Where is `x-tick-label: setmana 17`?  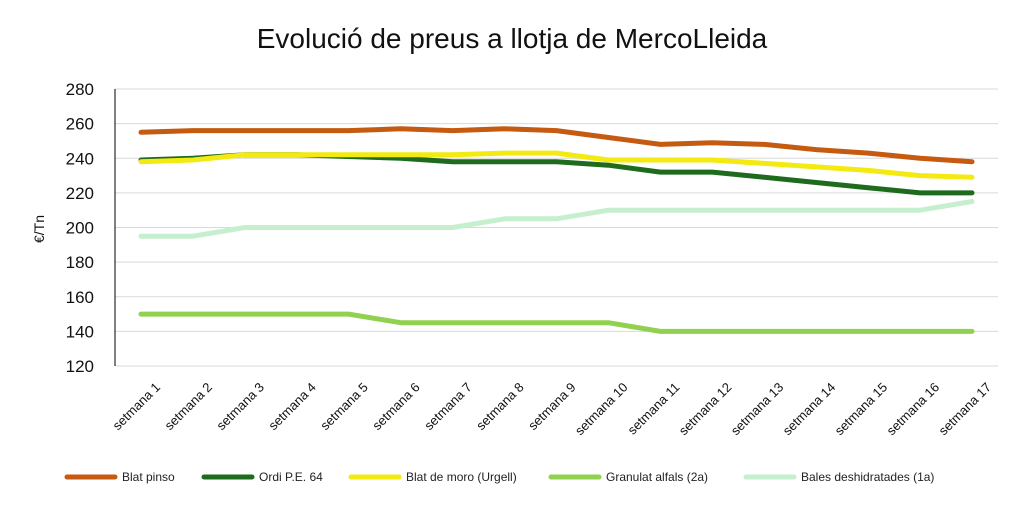
x-tick-label: setmana 17 is located at coordinates (965, 409).